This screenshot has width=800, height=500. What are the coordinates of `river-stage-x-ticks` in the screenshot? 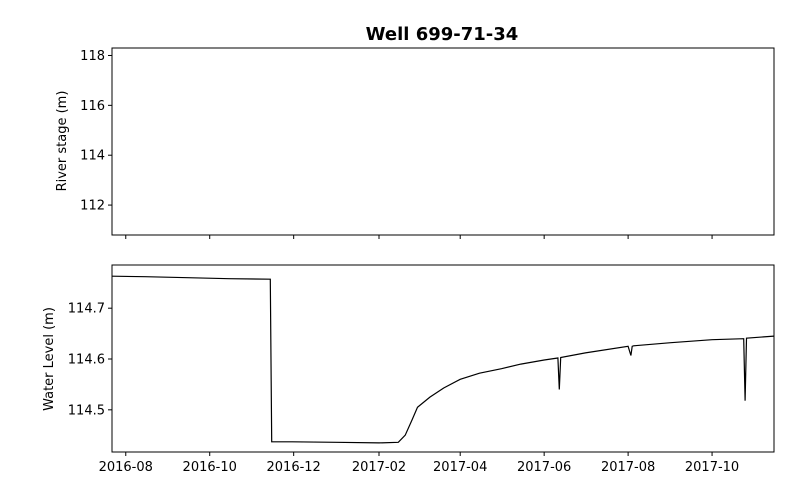 It's located at (419, 237).